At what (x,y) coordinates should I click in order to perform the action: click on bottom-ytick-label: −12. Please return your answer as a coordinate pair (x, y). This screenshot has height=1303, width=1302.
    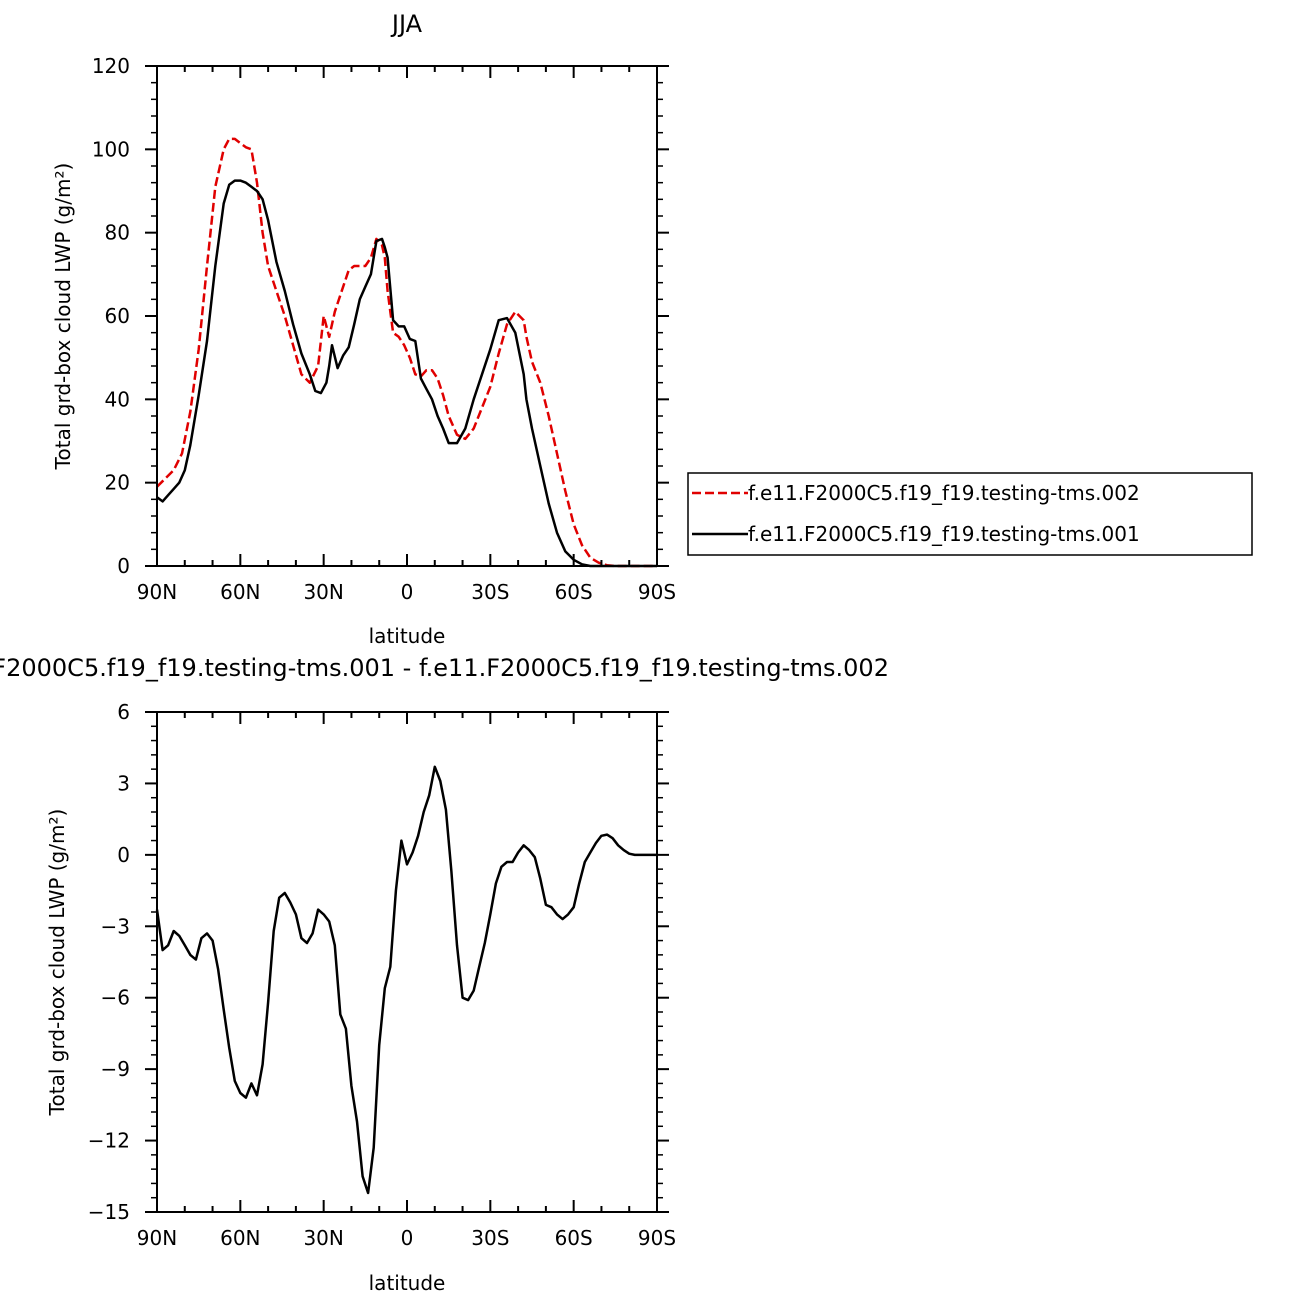
    Looking at the image, I should click on (109, 1141).